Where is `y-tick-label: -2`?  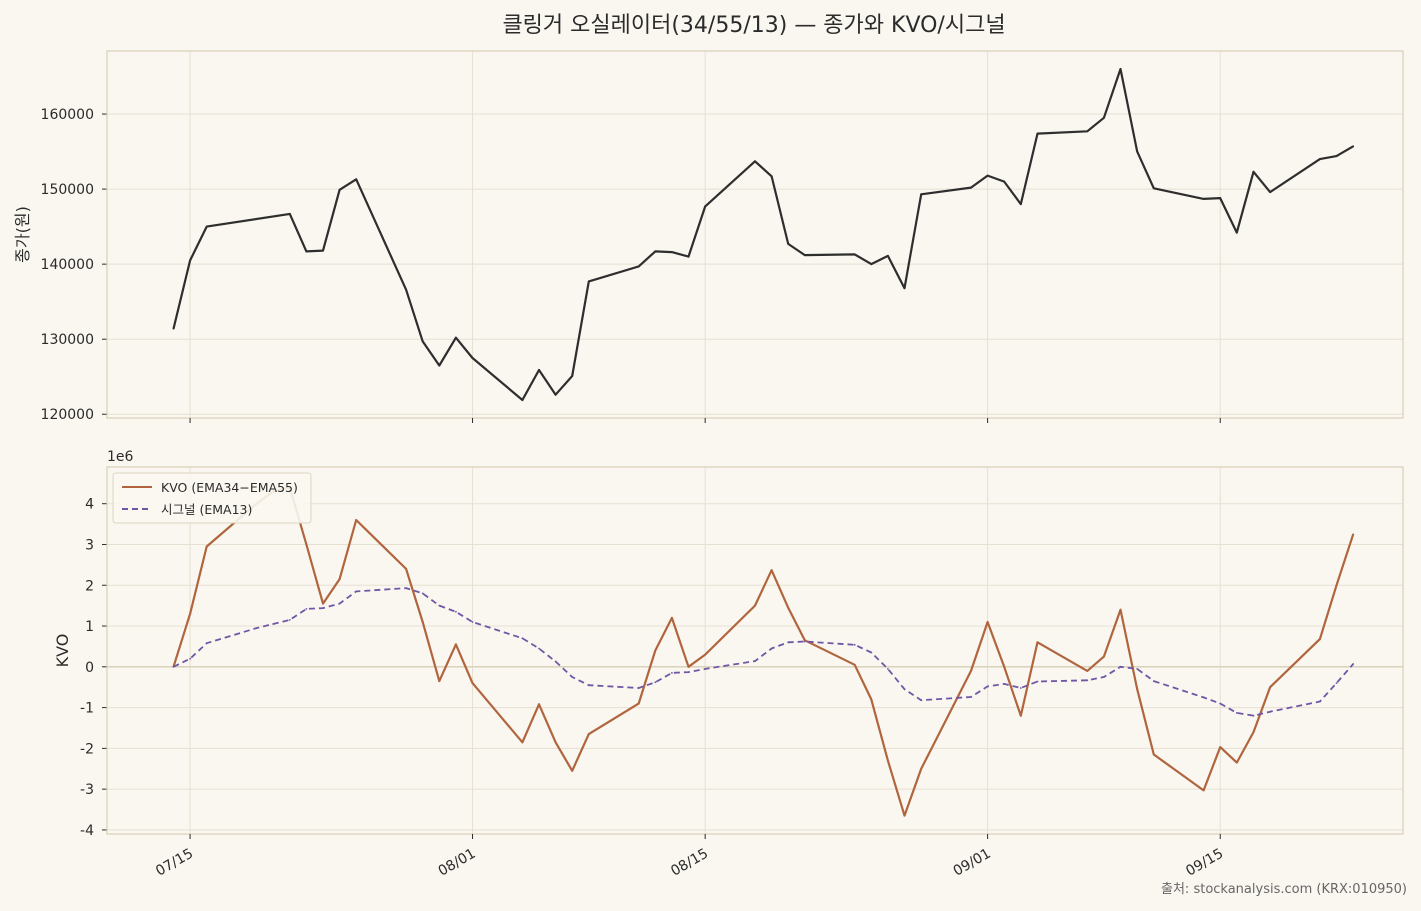
y-tick-label: -2 is located at coordinates (87, 749).